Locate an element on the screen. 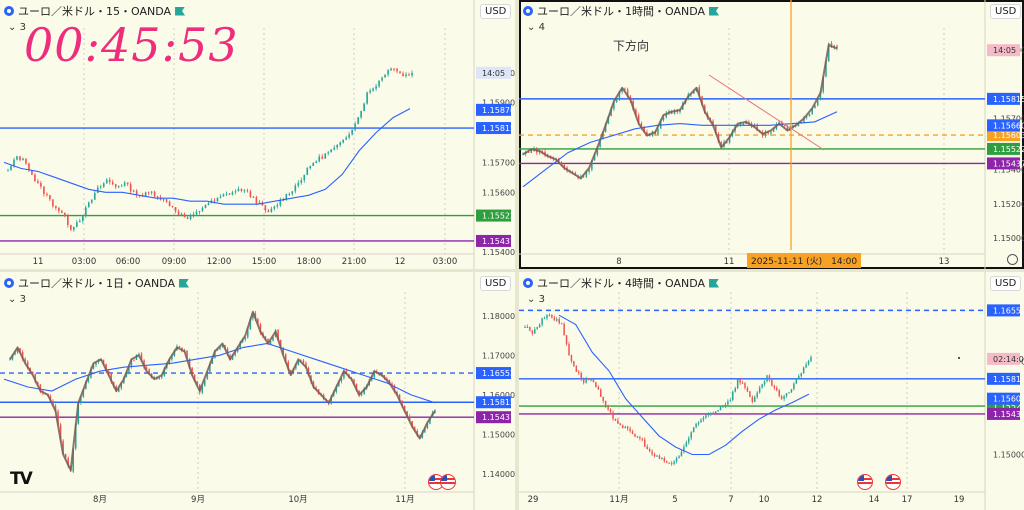  chart-title: ユーロ／米ドル・1時間・OANDA is located at coordinates (621, 11).